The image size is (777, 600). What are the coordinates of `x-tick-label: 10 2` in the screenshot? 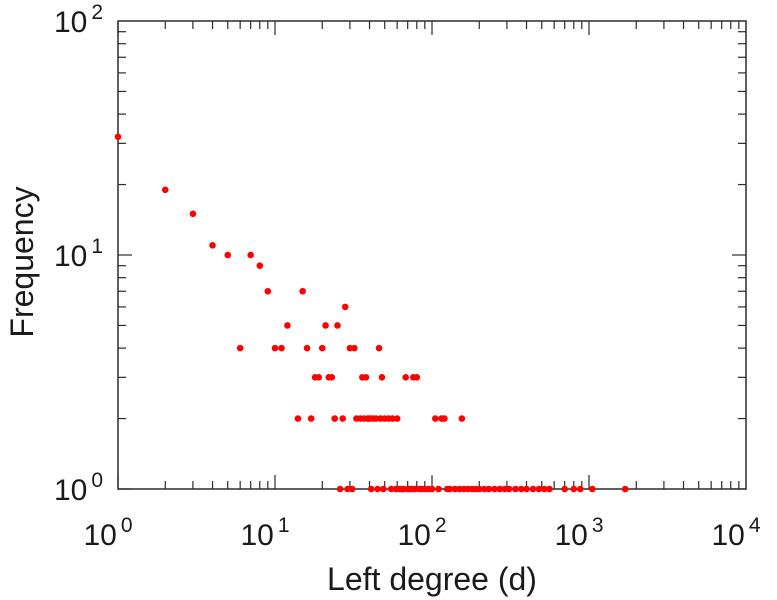 It's located at (421, 533).